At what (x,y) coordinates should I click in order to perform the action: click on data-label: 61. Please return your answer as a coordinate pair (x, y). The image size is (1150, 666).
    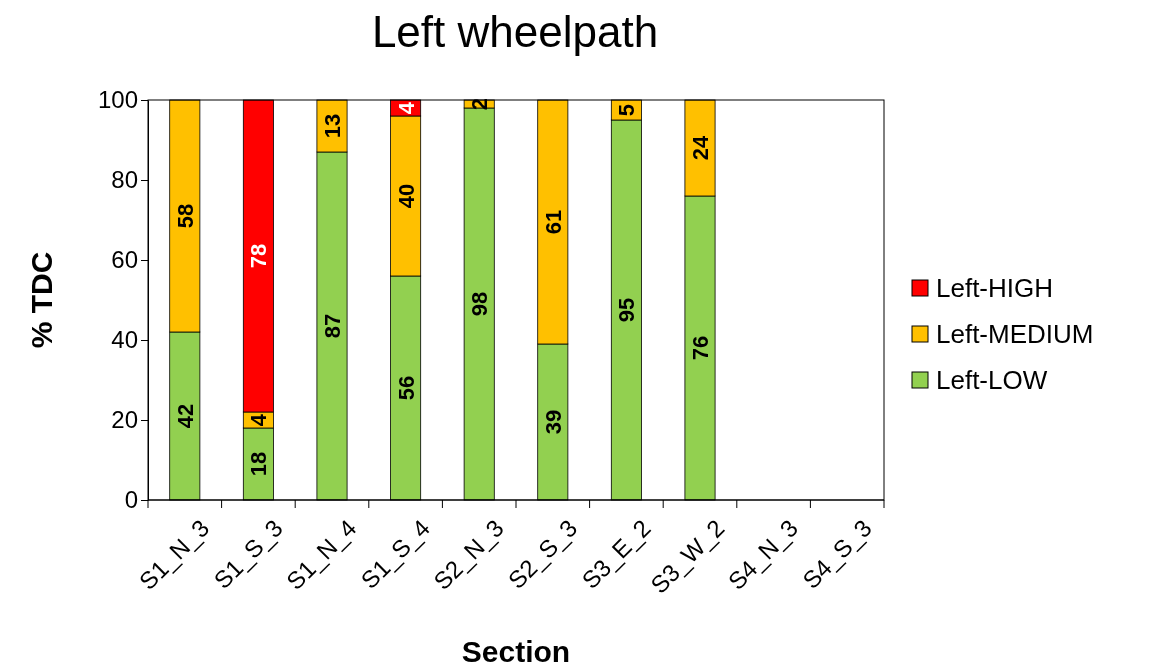
    Looking at the image, I should click on (553, 222).